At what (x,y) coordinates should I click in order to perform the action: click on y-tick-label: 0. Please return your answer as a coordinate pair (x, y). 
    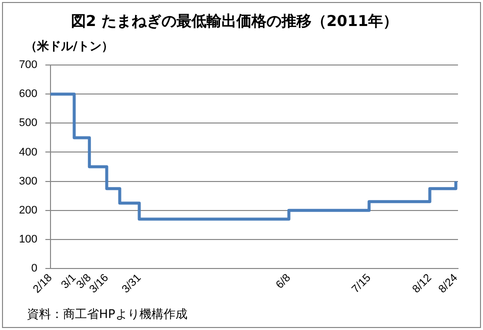
    Looking at the image, I should click on (34, 268).